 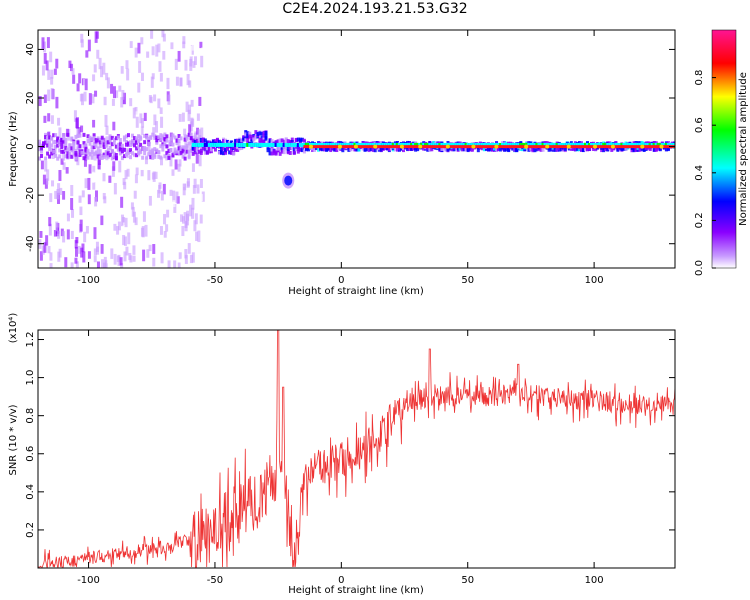 What do you see at coordinates (13, 328) in the screenshot?
I see `snr-scale-label: (x10⁴)` at bounding box center [13, 328].